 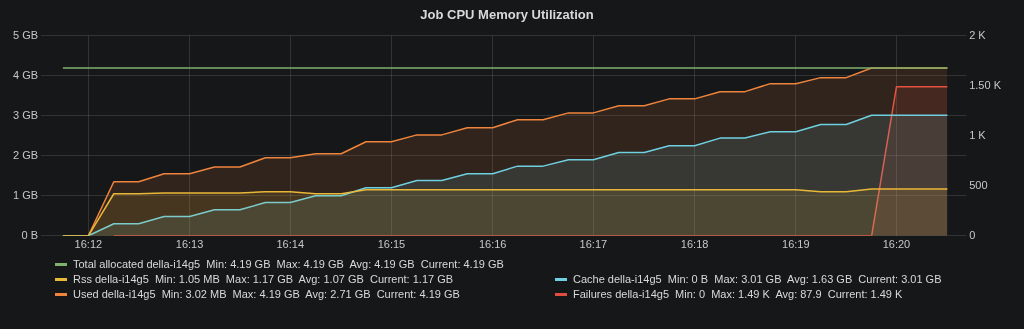 I want to click on x-tick-label: 16:18, so click(x=694, y=244).